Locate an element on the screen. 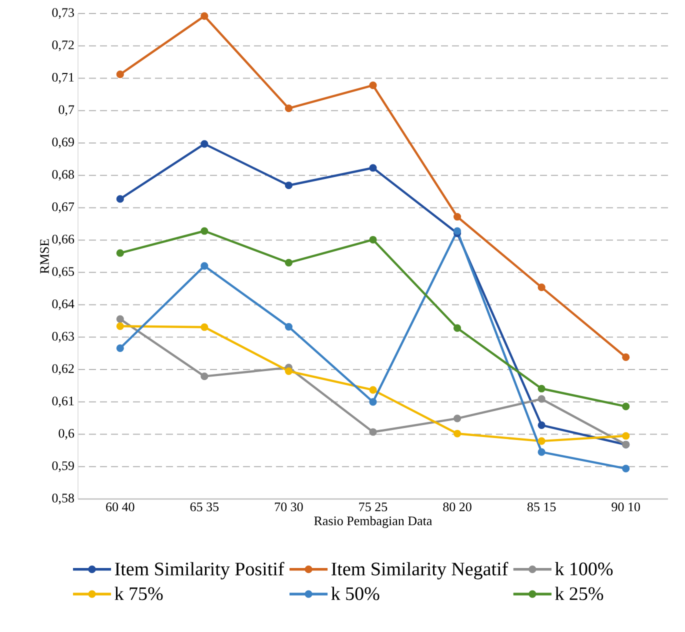 Image resolution: width=685 pixels, height=632 pixels. y-tick-label: 0,73 is located at coordinates (63, 13).